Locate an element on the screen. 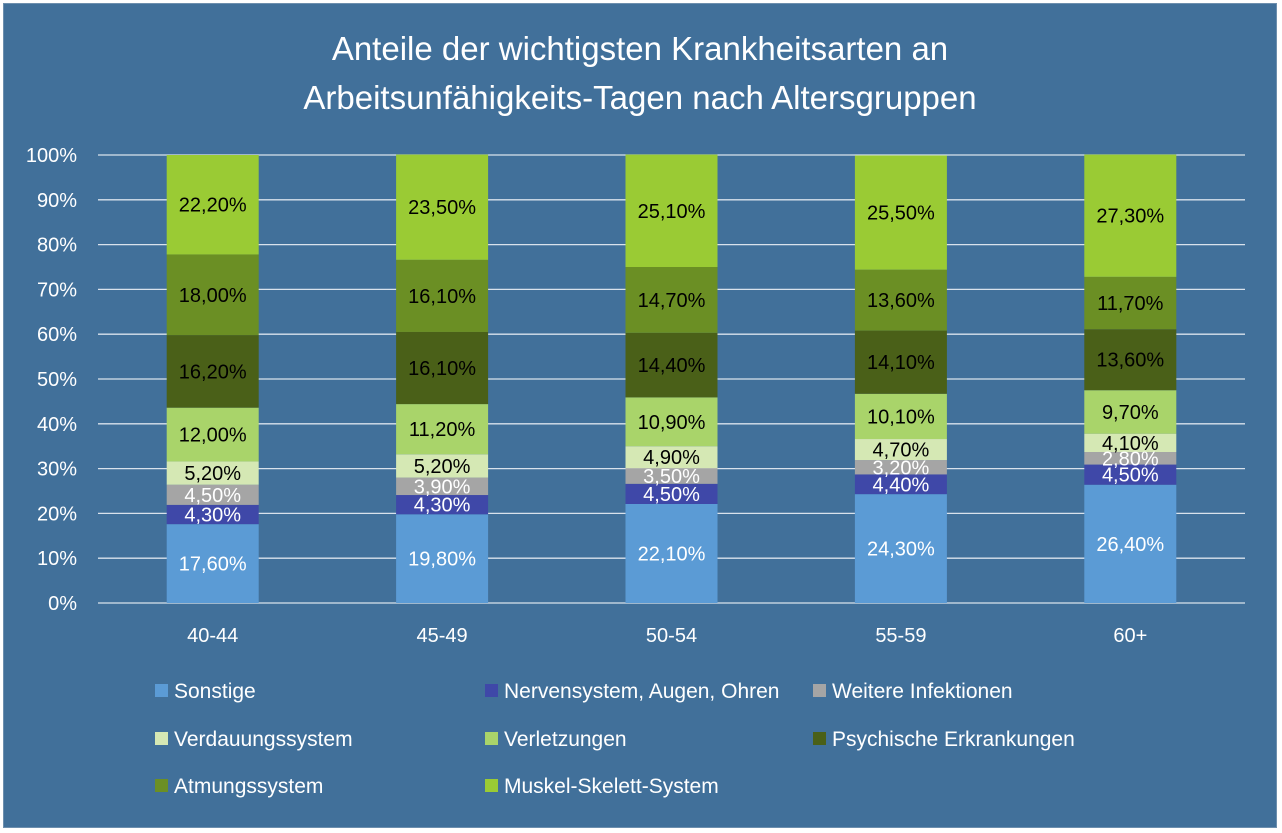 This screenshot has width=1282, height=833. data-label: 3,20% is located at coordinates (901, 468).